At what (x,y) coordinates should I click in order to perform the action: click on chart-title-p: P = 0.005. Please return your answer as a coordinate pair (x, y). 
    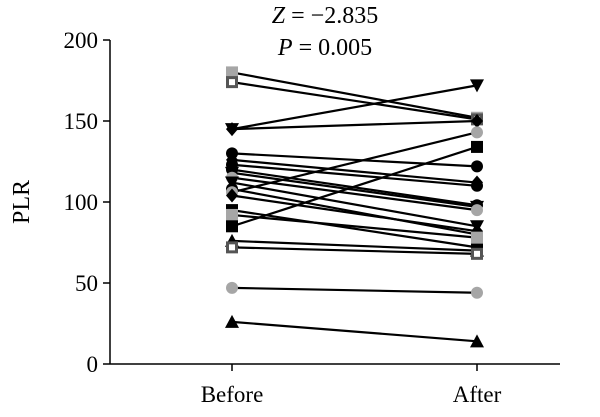
    Looking at the image, I should click on (324, 48).